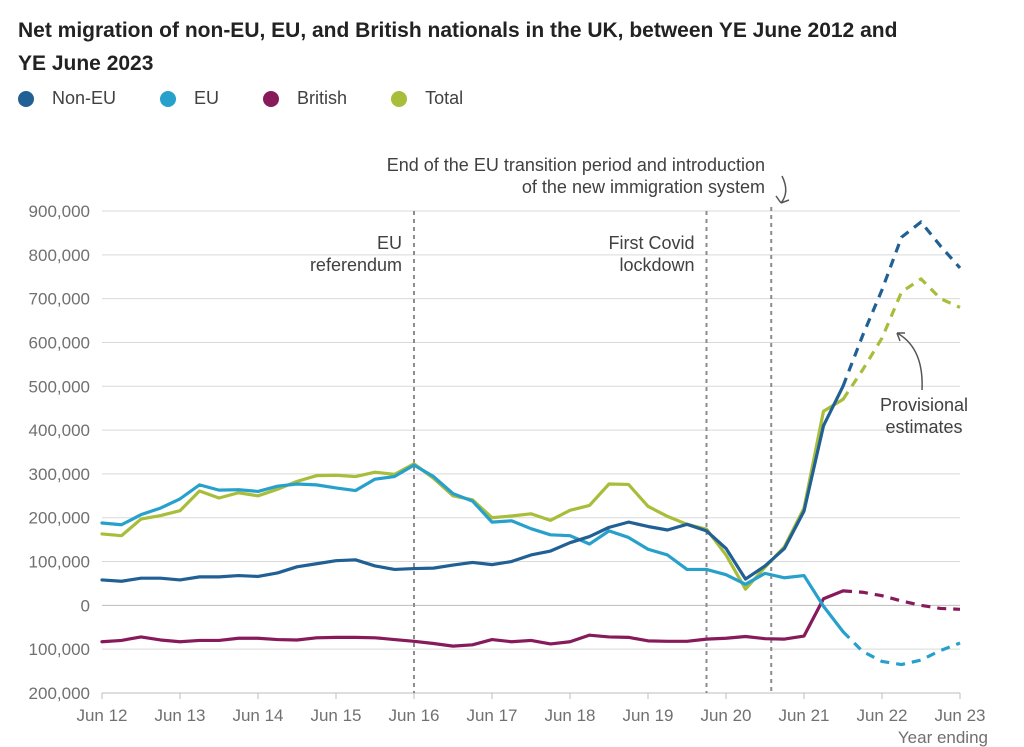 The image size is (1024, 747). I want to click on annotation-label: of the new immigration system, so click(643, 187).